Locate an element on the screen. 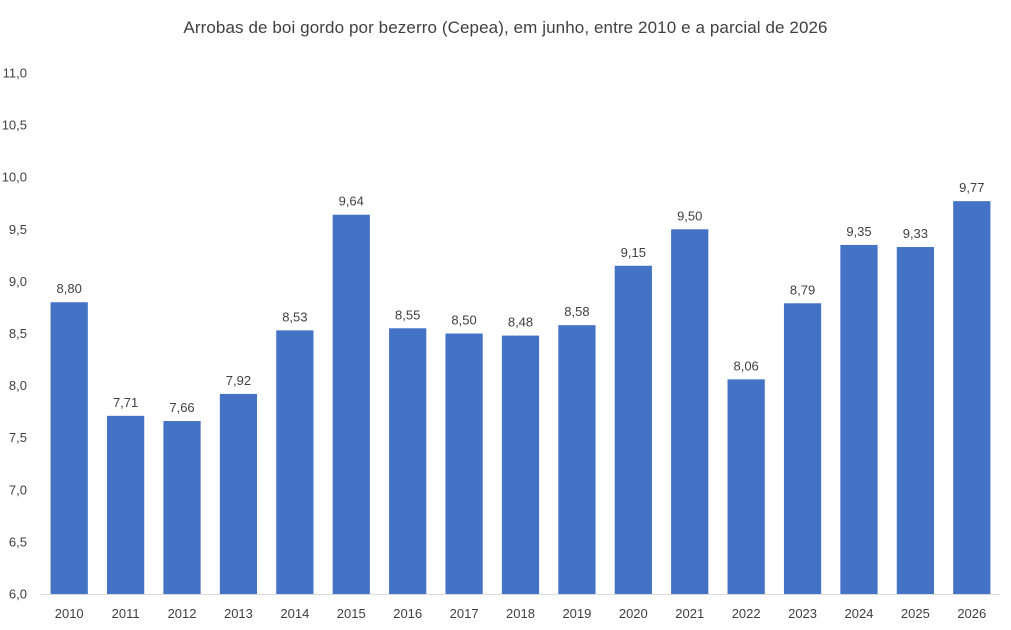  bar-2013 is located at coordinates (238, 493).